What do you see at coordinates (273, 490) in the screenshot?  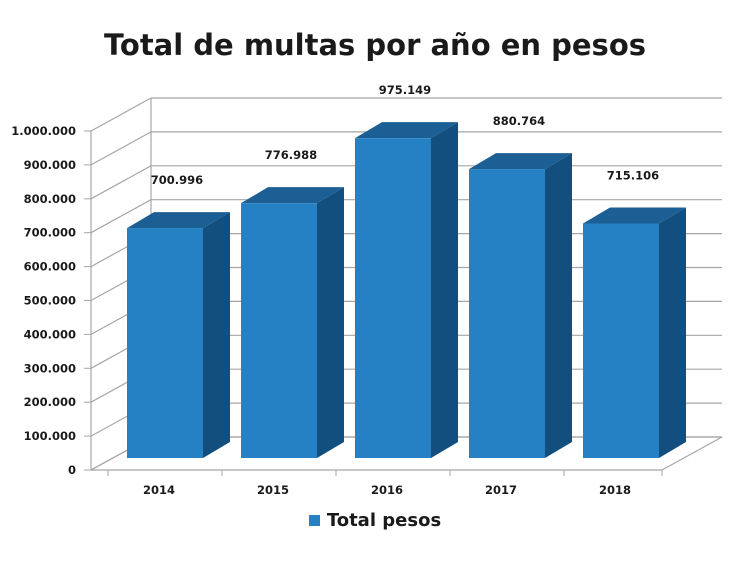 I see `x-tick-label: 2015` at bounding box center [273, 490].